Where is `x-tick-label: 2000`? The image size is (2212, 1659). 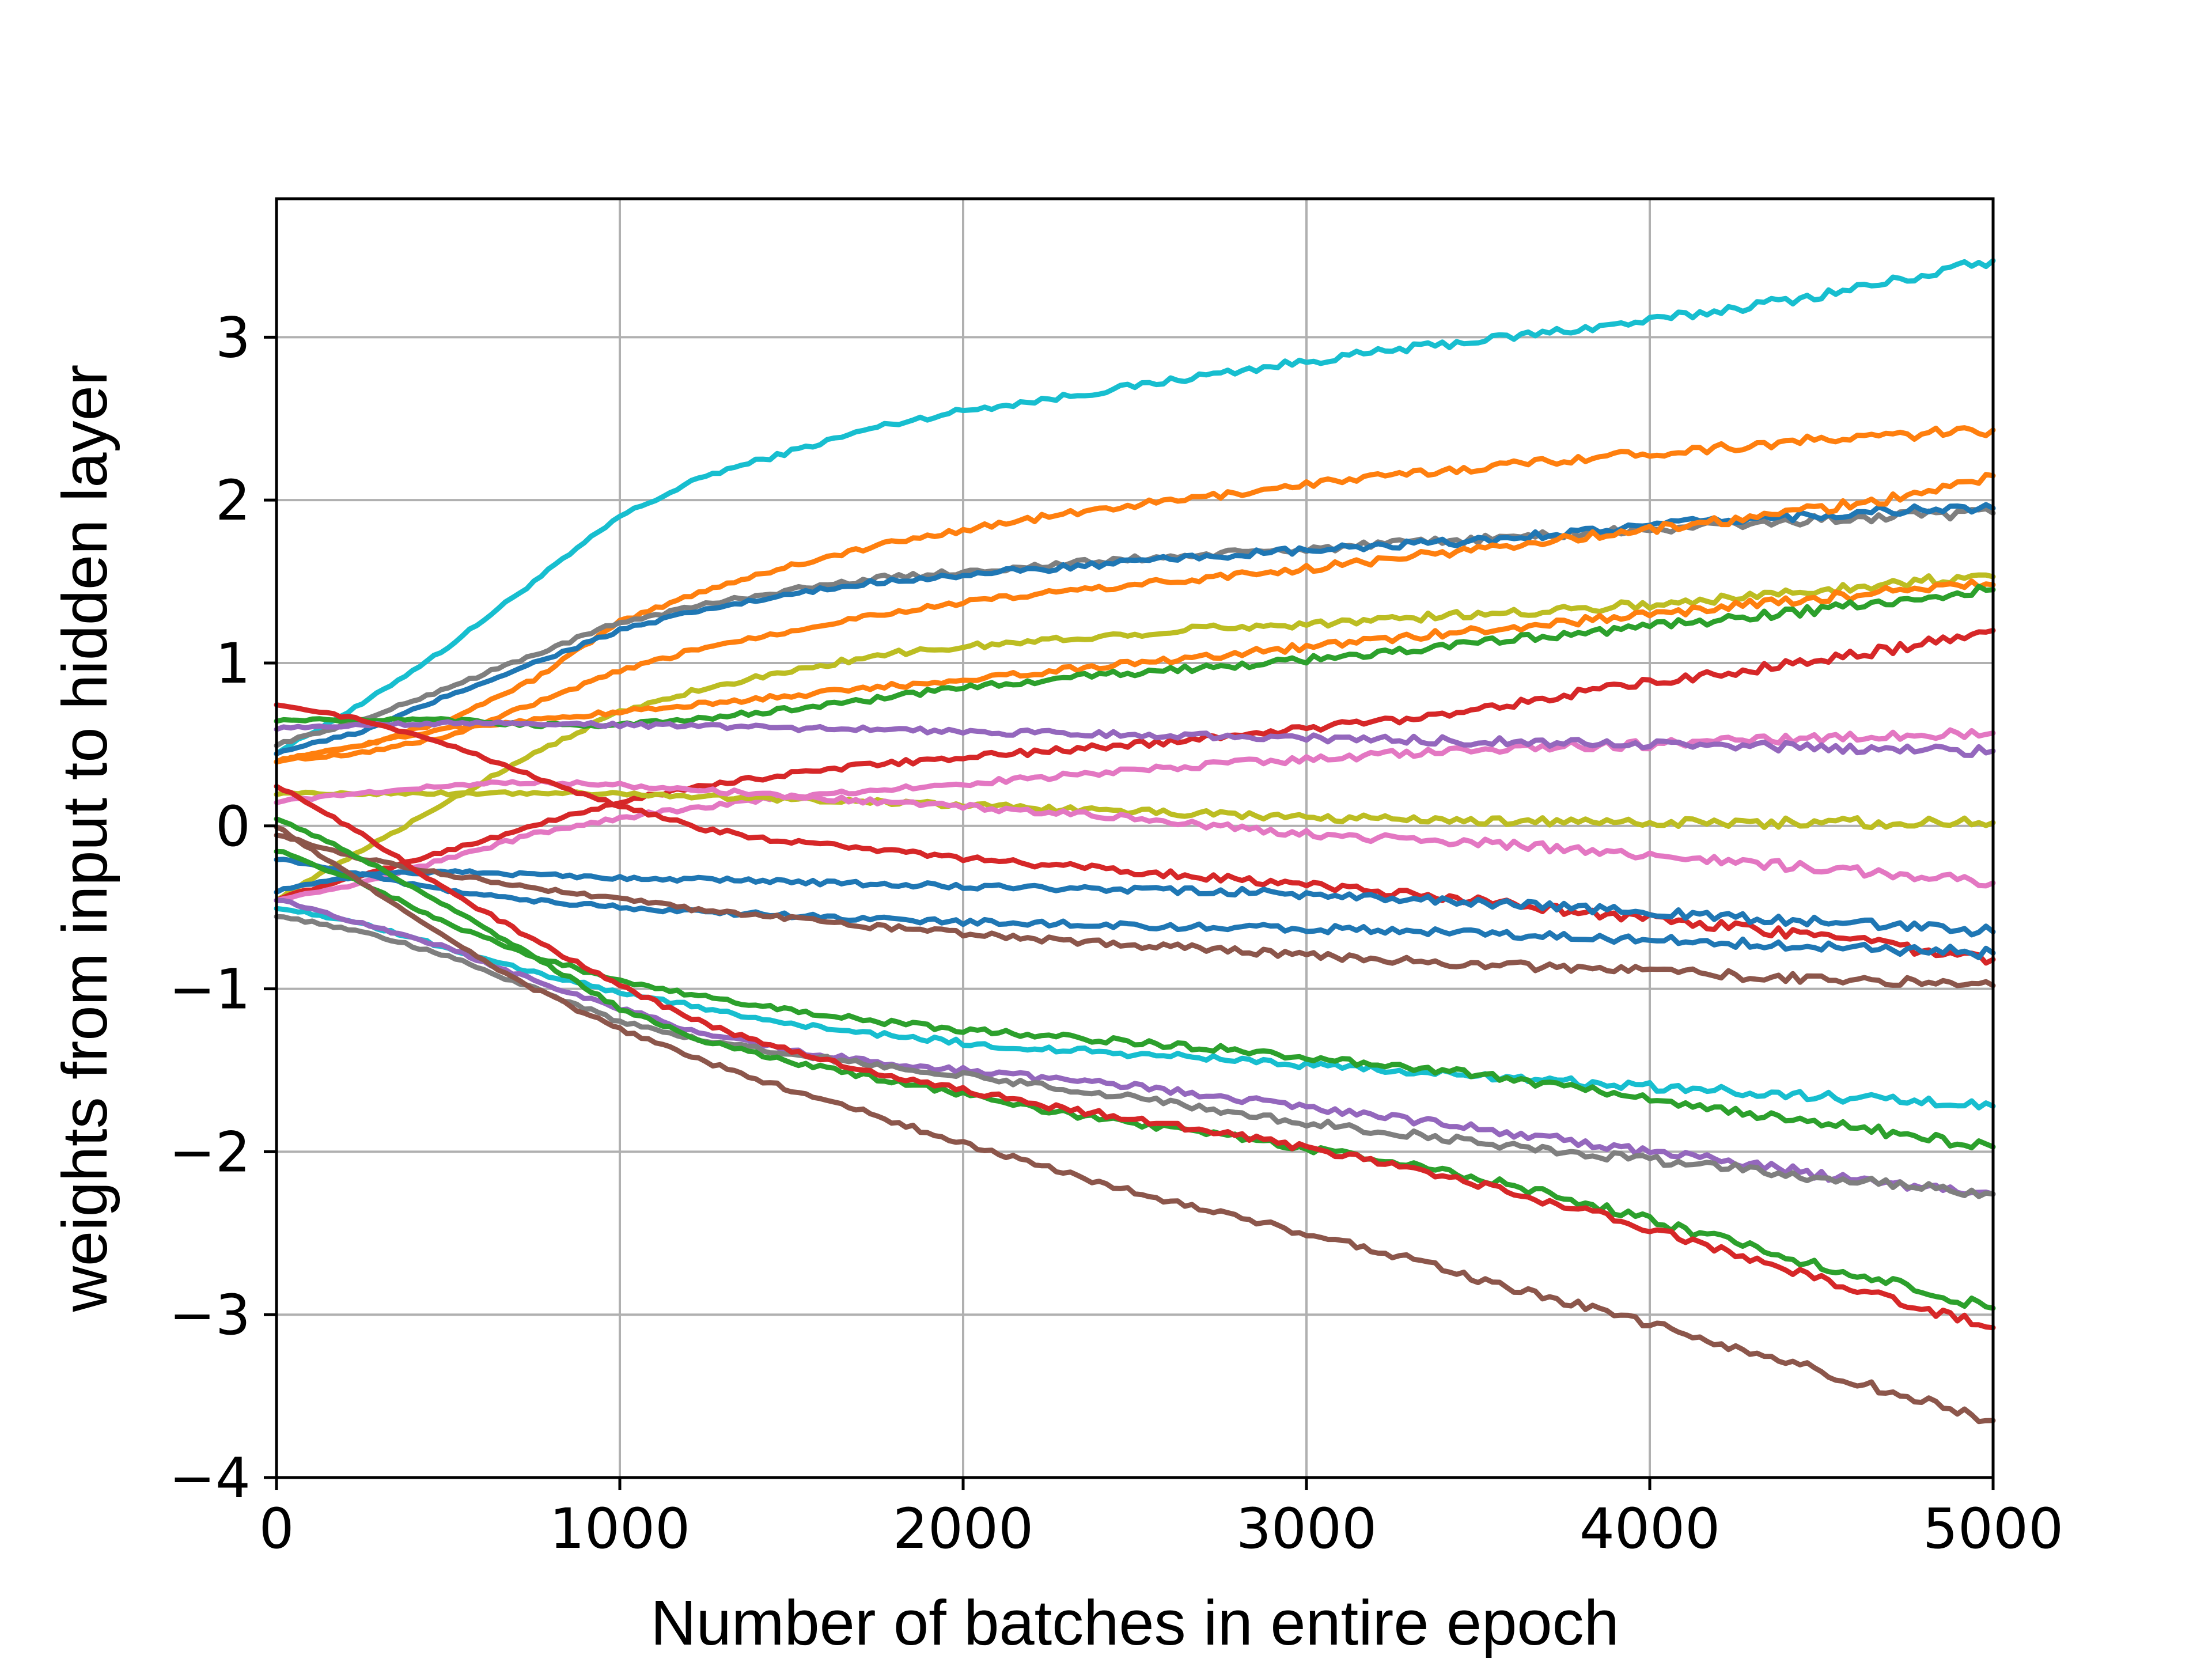
x-tick-label: 2000 is located at coordinates (963, 1529).